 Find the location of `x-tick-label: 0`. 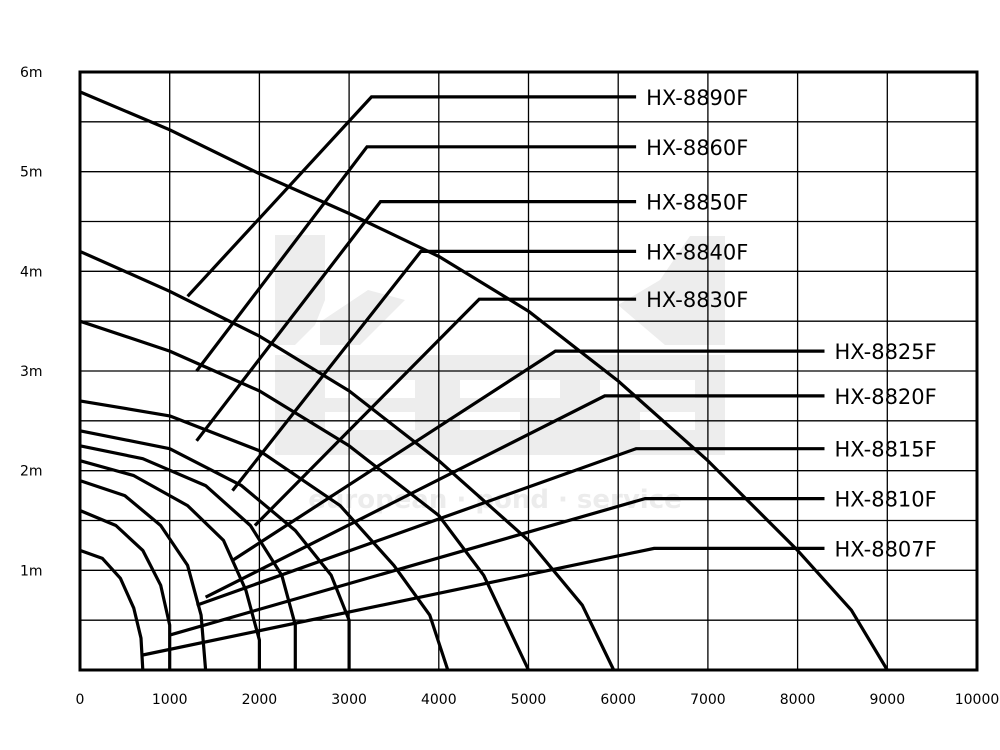

x-tick-label: 0 is located at coordinates (80, 700).